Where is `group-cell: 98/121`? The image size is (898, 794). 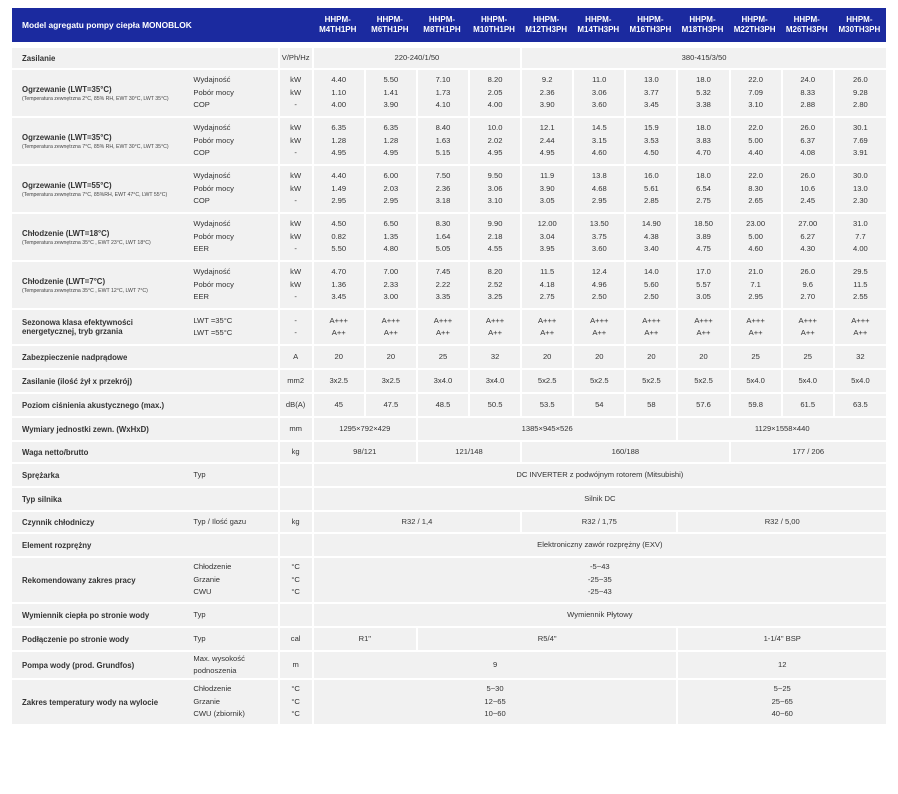
group-cell: 98/121 is located at coordinates (363, 453).